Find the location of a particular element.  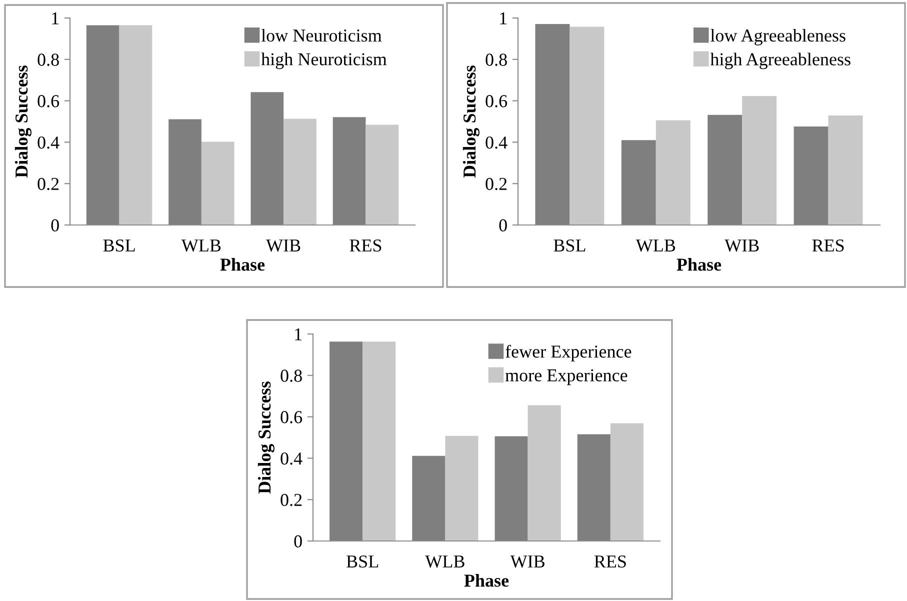

legend-label: high Agreeableness is located at coordinates (780, 61).